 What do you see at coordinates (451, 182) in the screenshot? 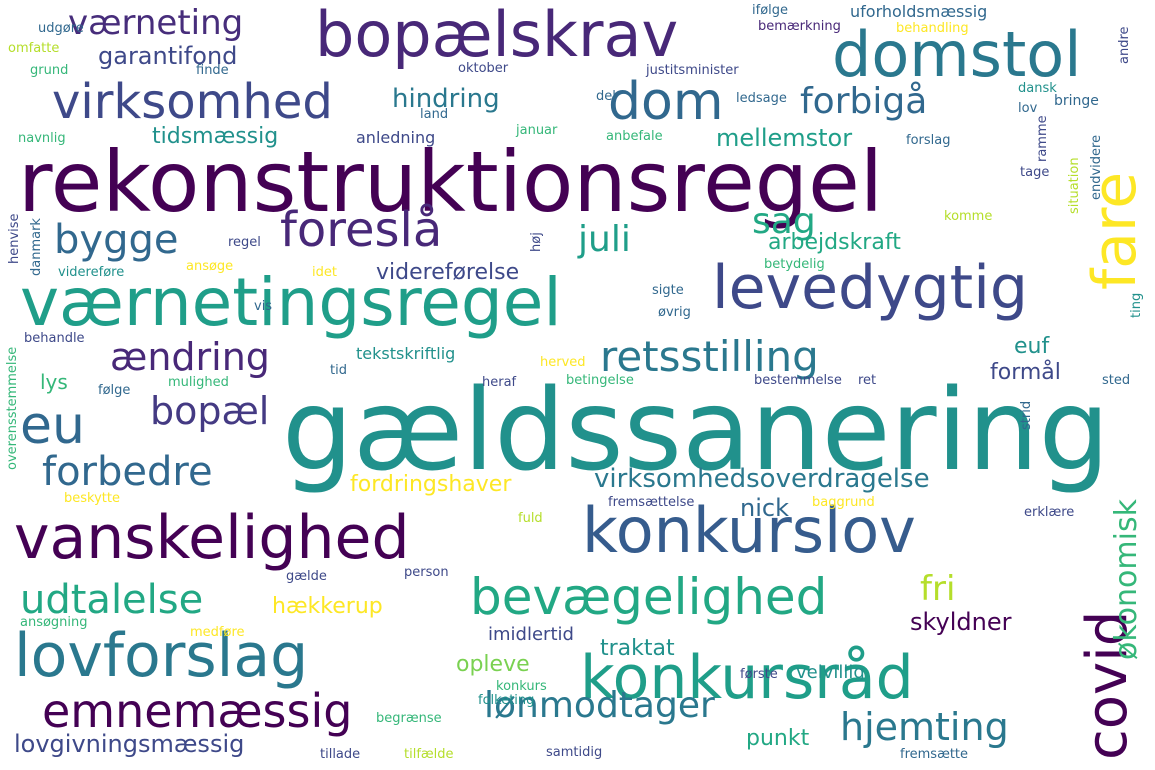
I see `word-rekonstruktionsregel: rekonstruktionsregel` at bounding box center [451, 182].